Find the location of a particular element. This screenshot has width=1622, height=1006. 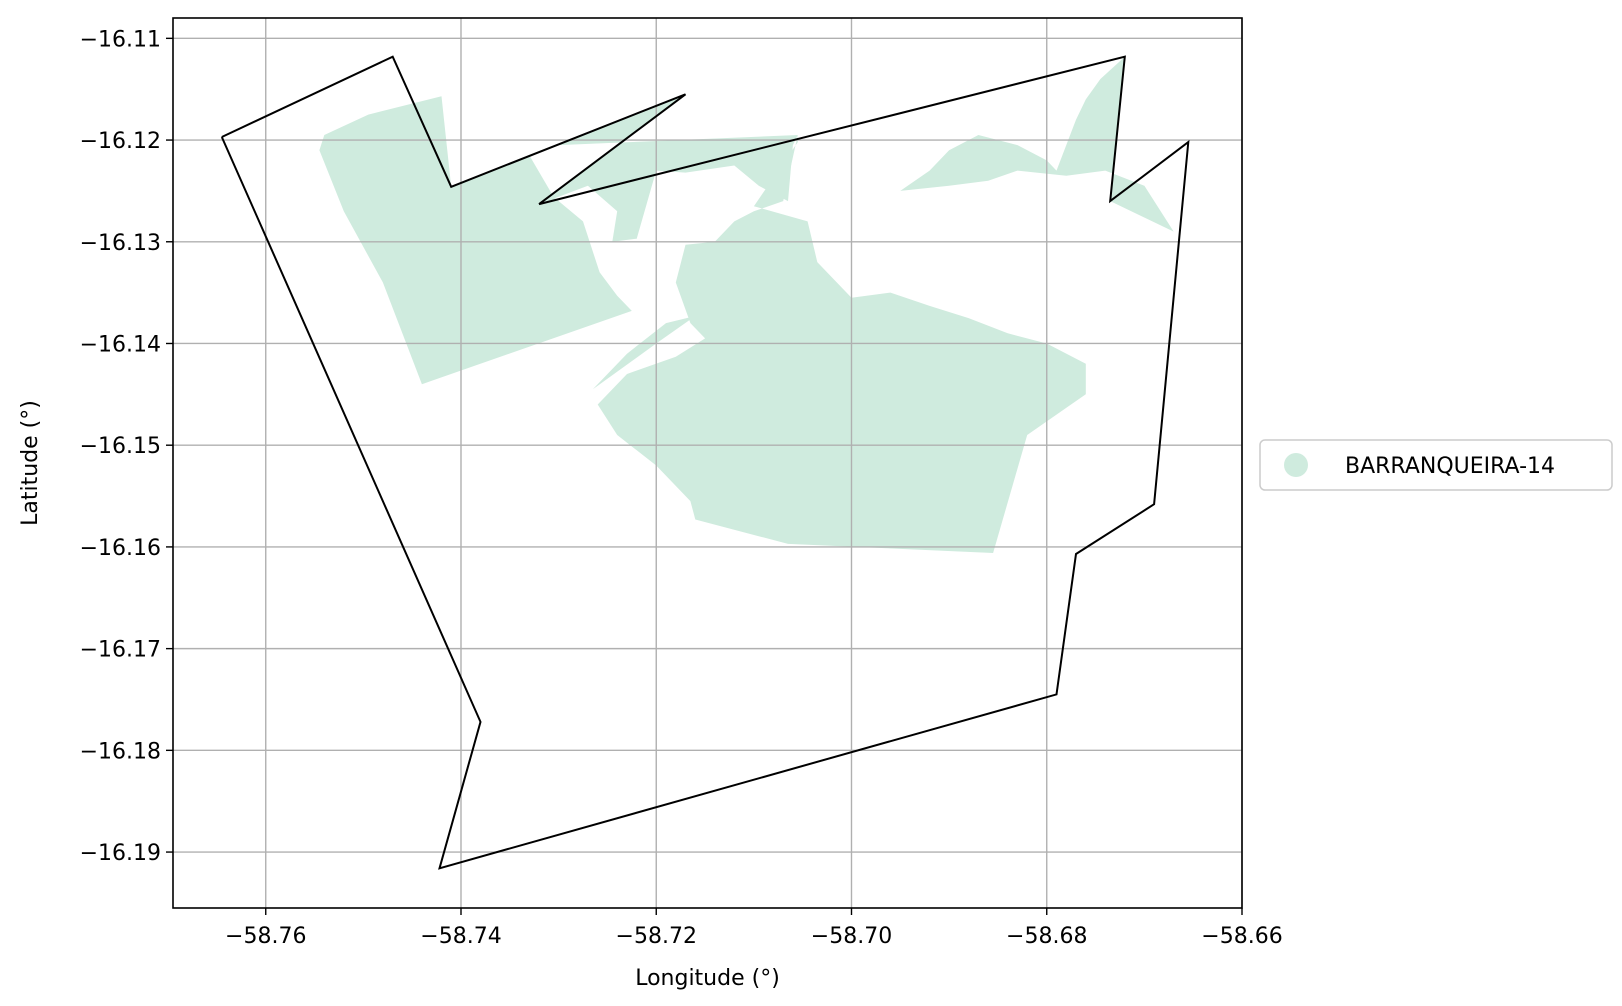

y-tick-label-4: −16.15 is located at coordinates (120, 446).